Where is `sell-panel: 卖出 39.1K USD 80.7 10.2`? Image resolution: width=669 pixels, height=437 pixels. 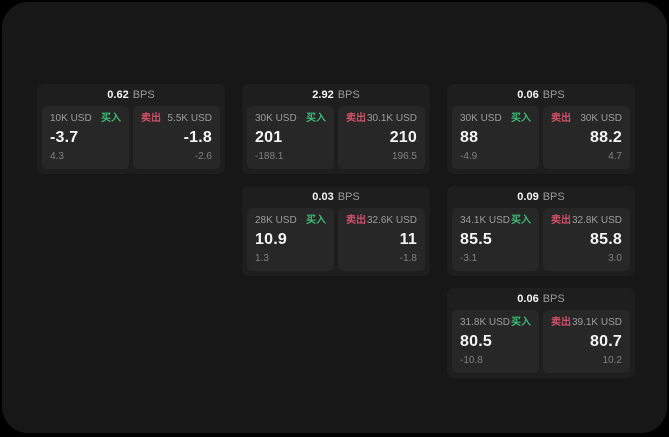
sell-panel: 卖出 39.1K USD 80.7 10.2 is located at coordinates (586, 341).